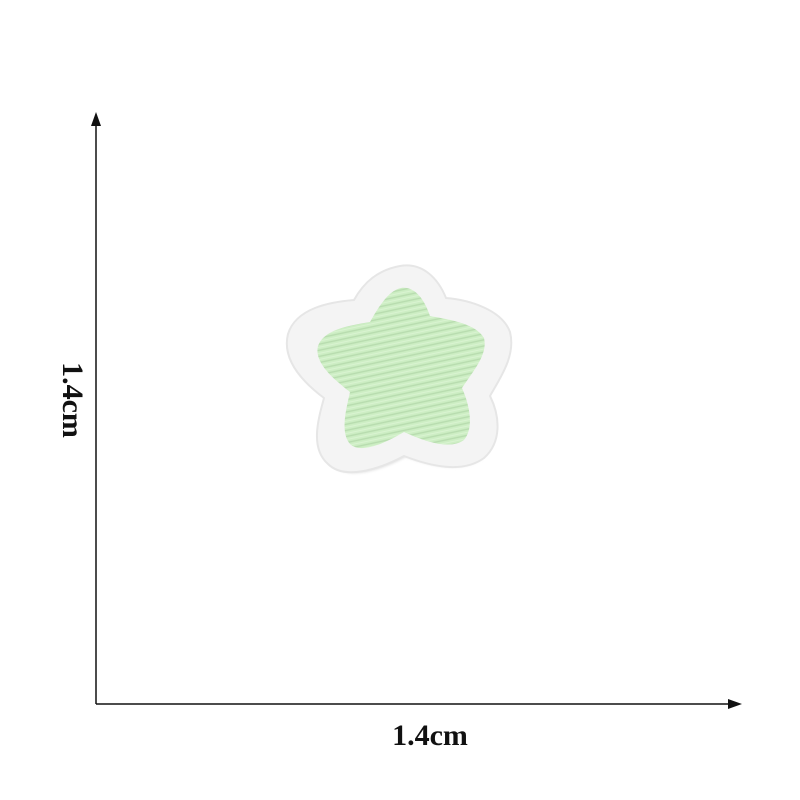 The image size is (800, 800). Describe the element at coordinates (72, 400) in the screenshot. I see `height-dimension-label: 1.4cm` at that location.